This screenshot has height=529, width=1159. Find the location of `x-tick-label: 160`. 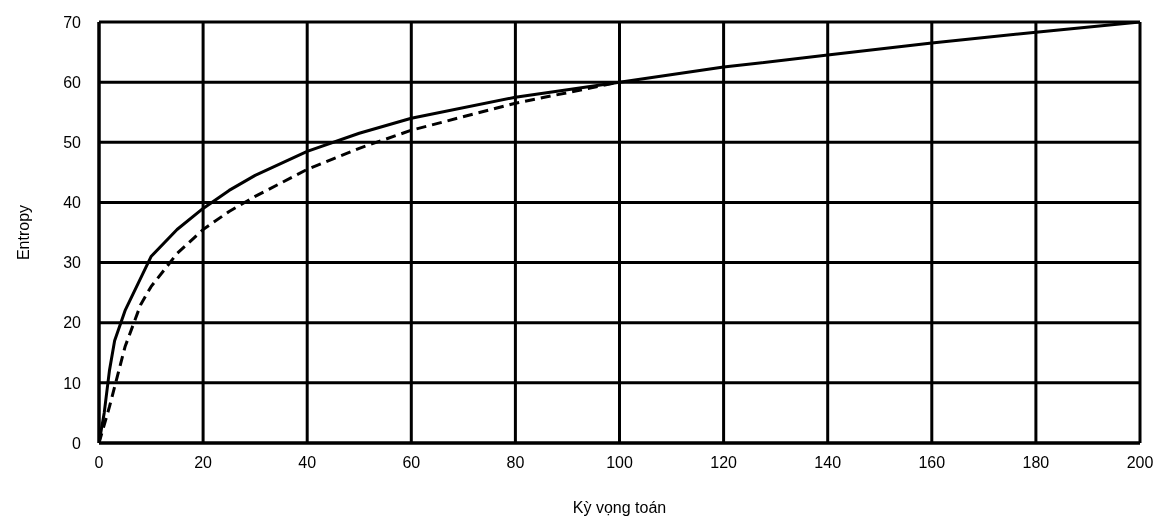

x-tick-label: 160 is located at coordinates (932, 463).